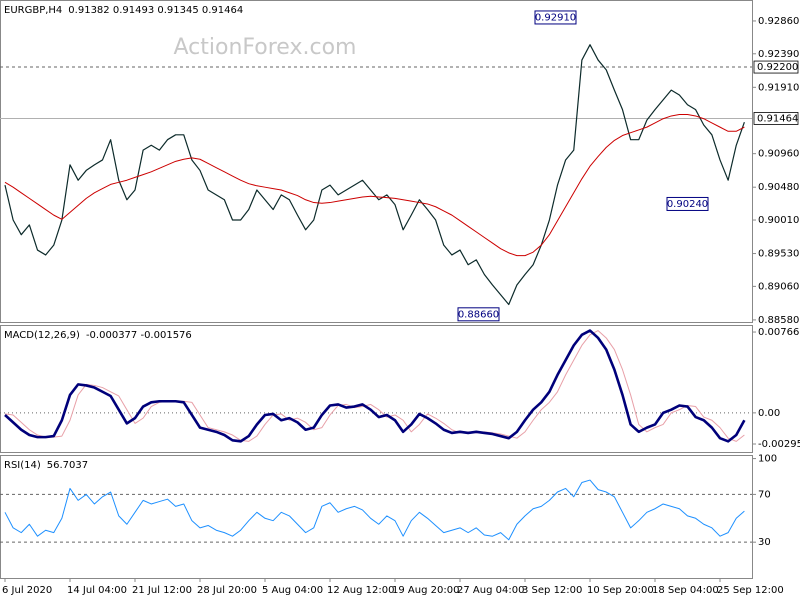  What do you see at coordinates (67, 465) in the screenshot?
I see `panel-values: 56.7037` at bounding box center [67, 465].